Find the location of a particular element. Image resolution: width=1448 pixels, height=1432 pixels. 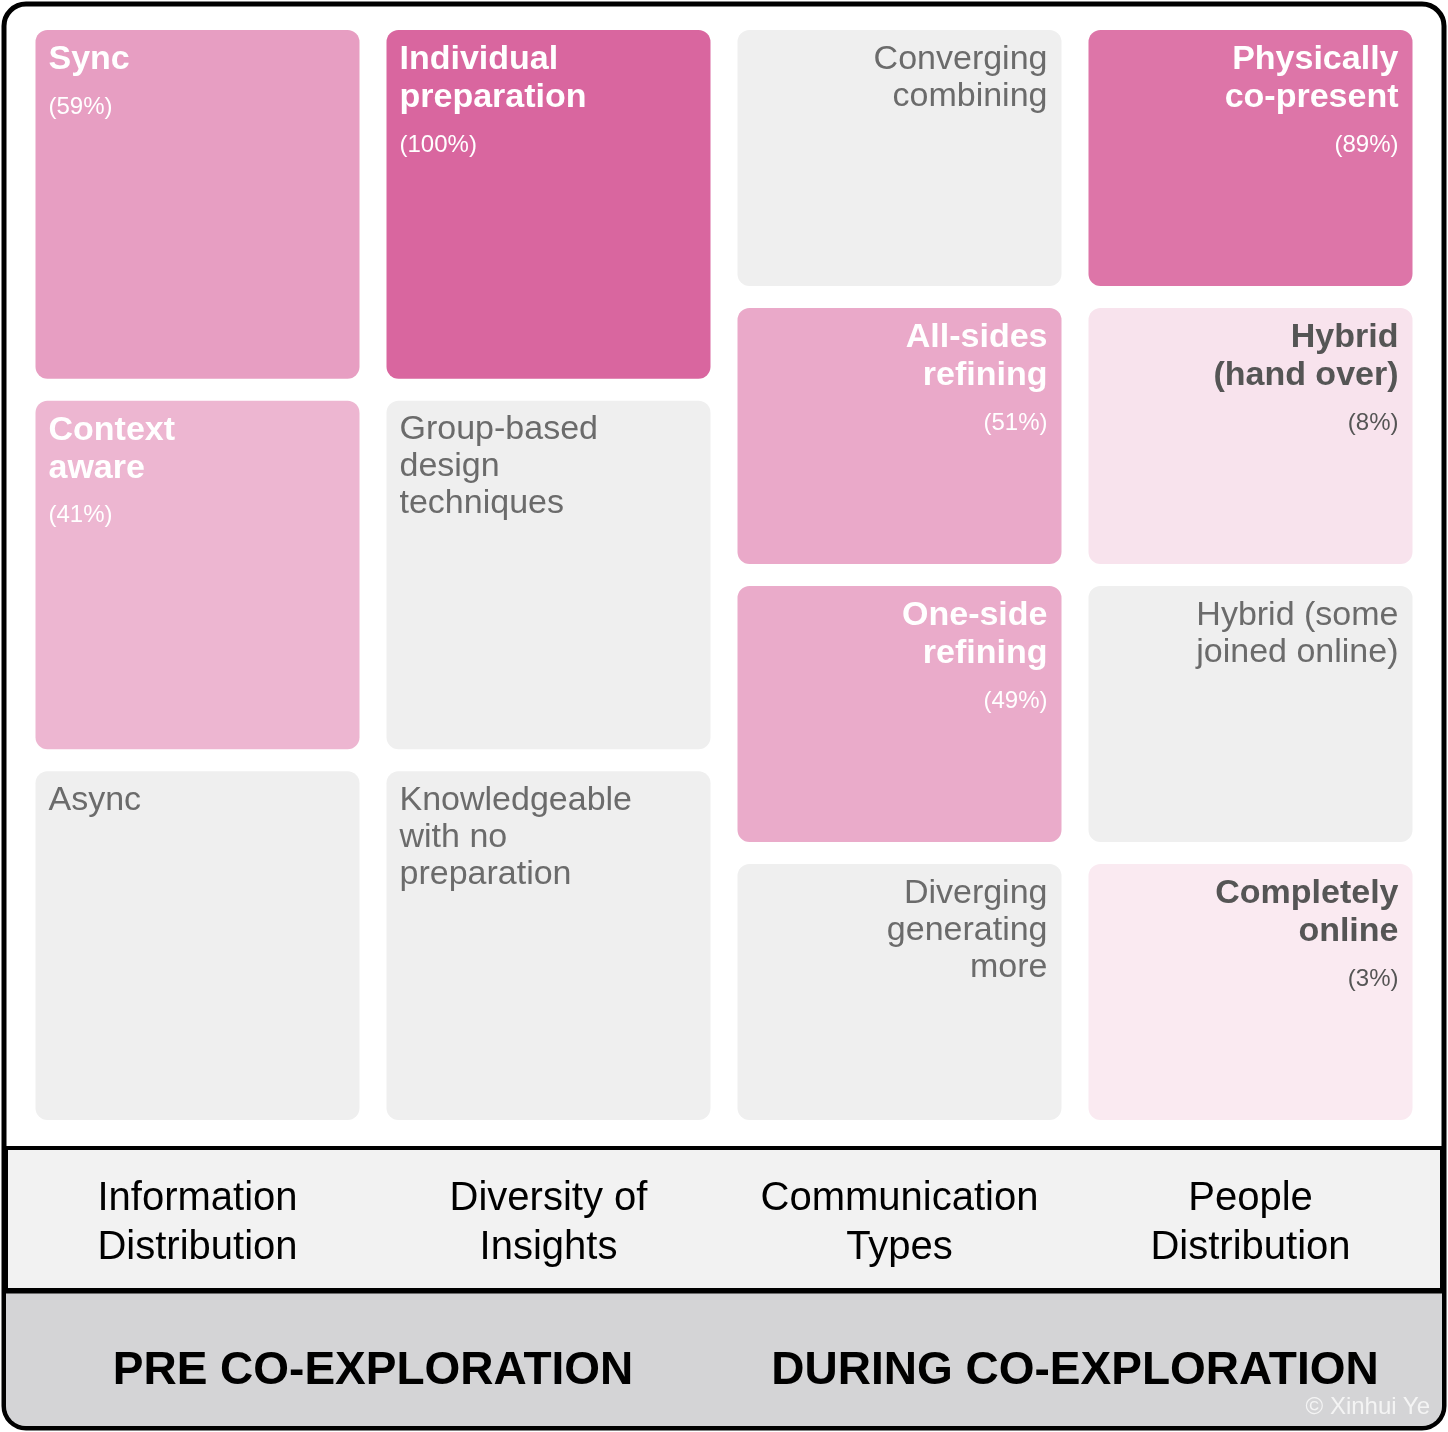

category-label: Context aware is located at coordinates (112, 446).